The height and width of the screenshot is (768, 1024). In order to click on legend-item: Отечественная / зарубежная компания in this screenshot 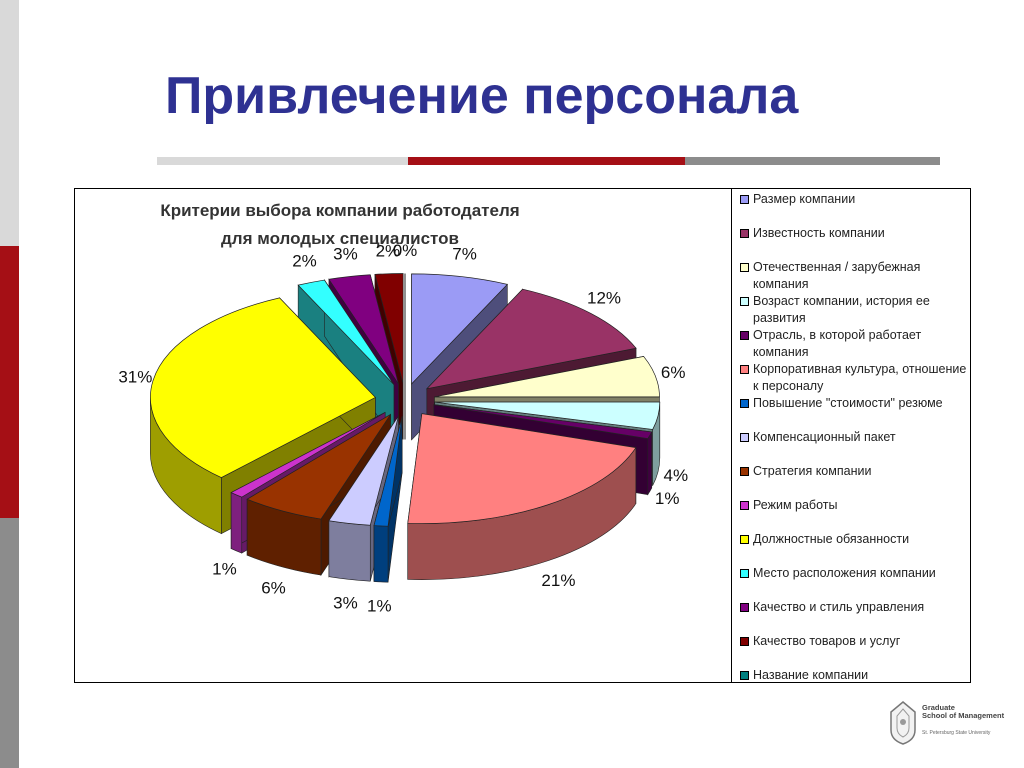, I will do `click(854, 276)`.